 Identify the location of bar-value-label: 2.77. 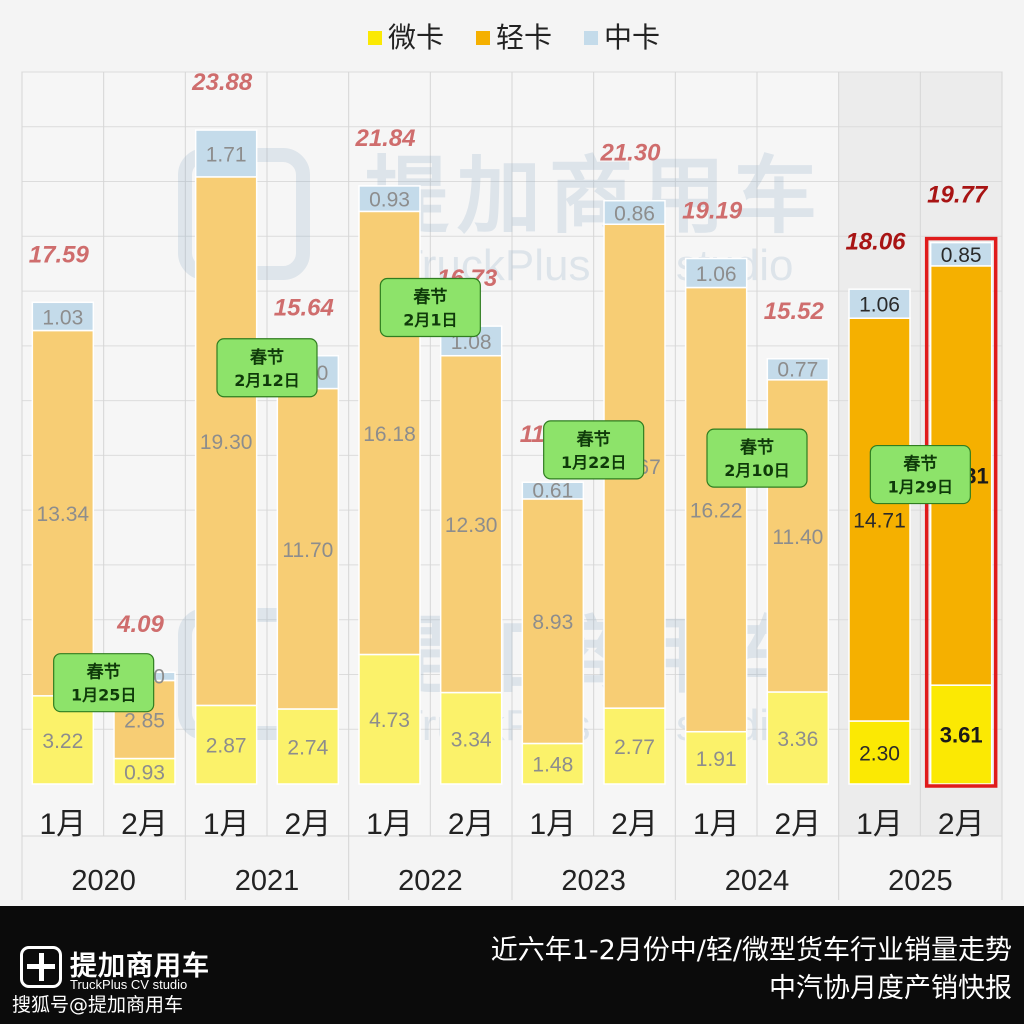
(634, 747).